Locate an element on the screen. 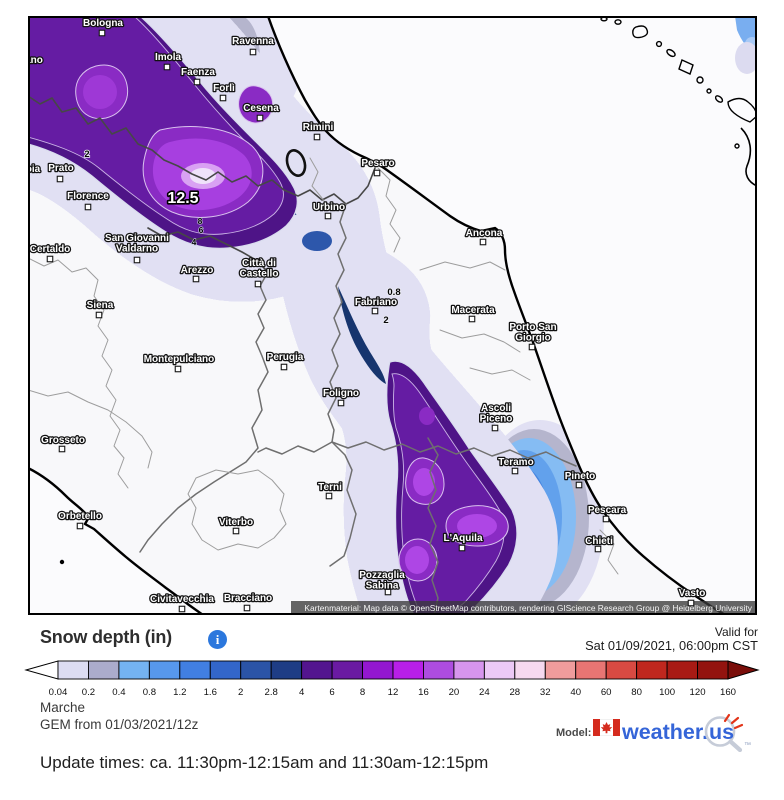  city-label: Castello is located at coordinates (259, 274).